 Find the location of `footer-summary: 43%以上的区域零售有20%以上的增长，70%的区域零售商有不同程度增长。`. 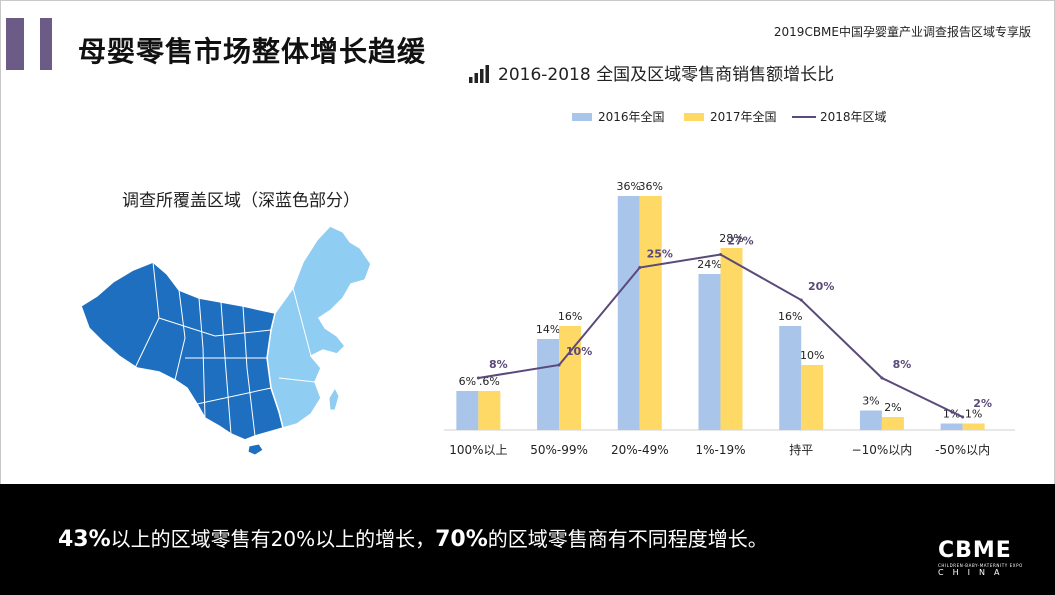

footer-summary: 43%以上的区域零售有20%以上的增长，70%的区域零售商有不同程度增长。 is located at coordinates (413, 537).